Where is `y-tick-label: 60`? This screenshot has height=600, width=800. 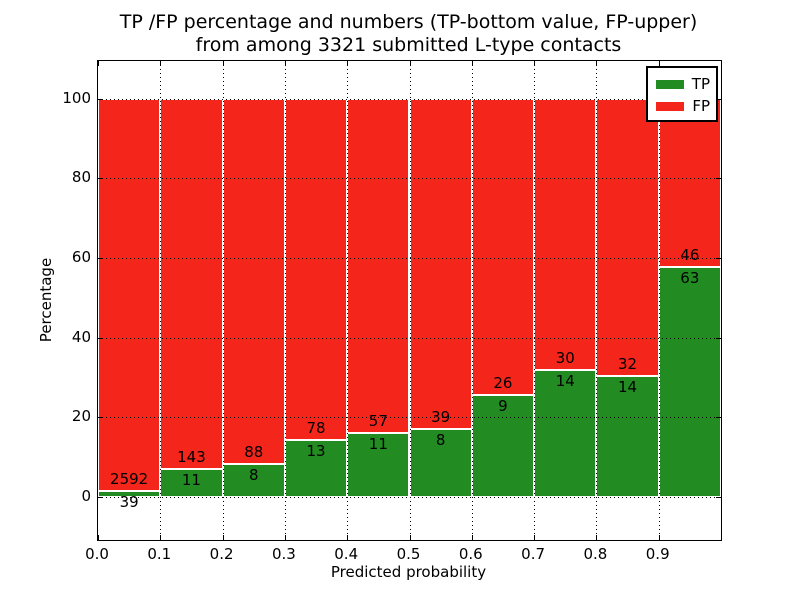 y-tick-label: 60 is located at coordinates (81, 257).